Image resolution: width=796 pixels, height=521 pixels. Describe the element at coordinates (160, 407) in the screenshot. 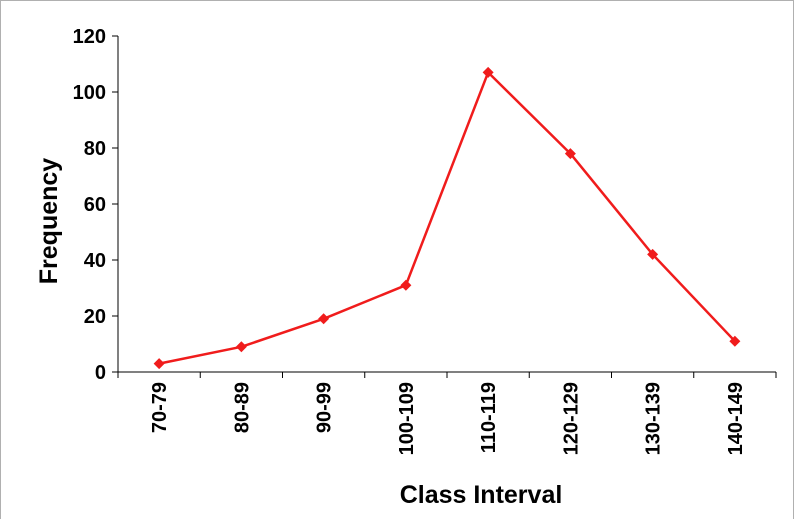

I see `x-tick-label: 70-79` at that location.